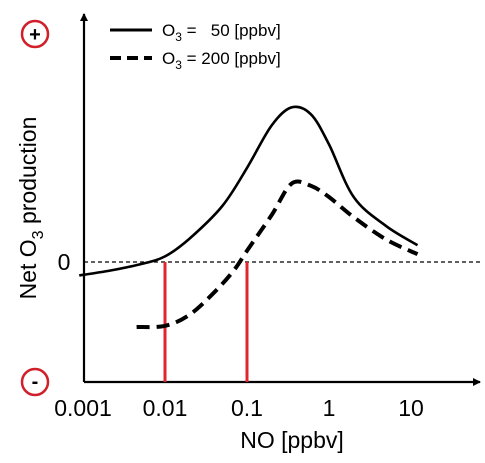 Image resolution: width=485 pixels, height=463 pixels. I want to click on y-axis-title-suffix: production, so click(28, 174).